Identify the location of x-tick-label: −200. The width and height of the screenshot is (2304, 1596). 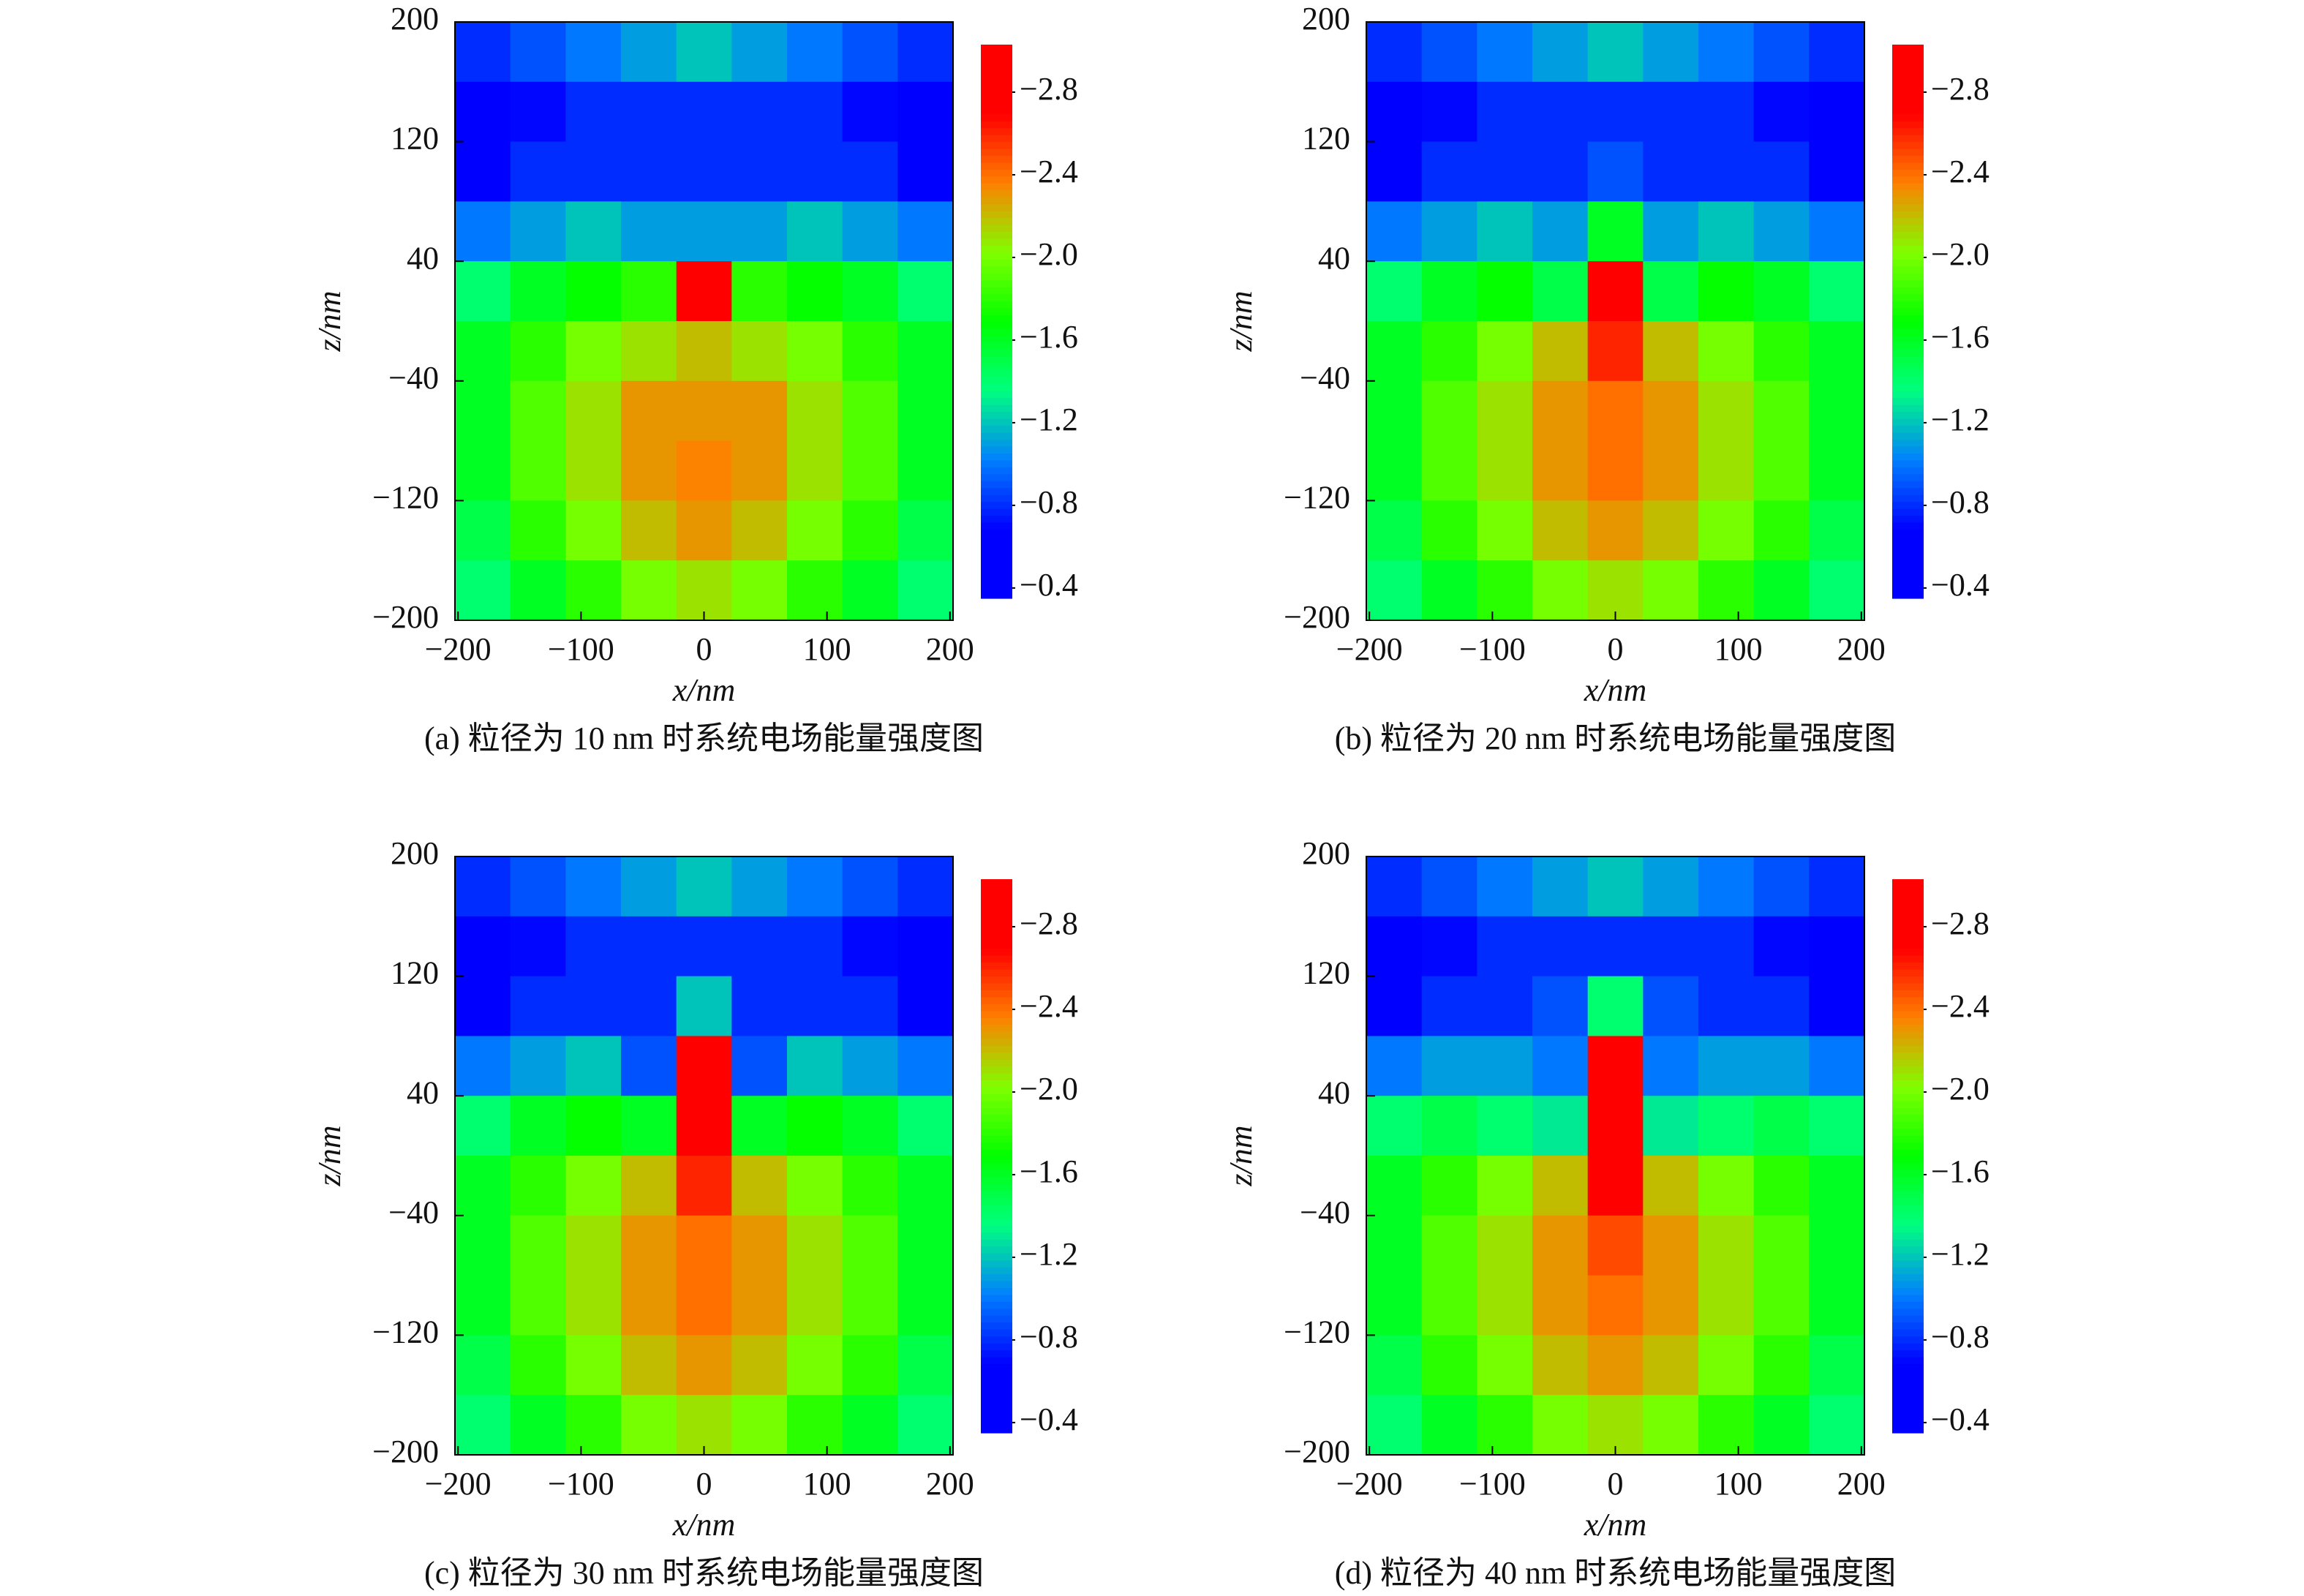
(458, 649).